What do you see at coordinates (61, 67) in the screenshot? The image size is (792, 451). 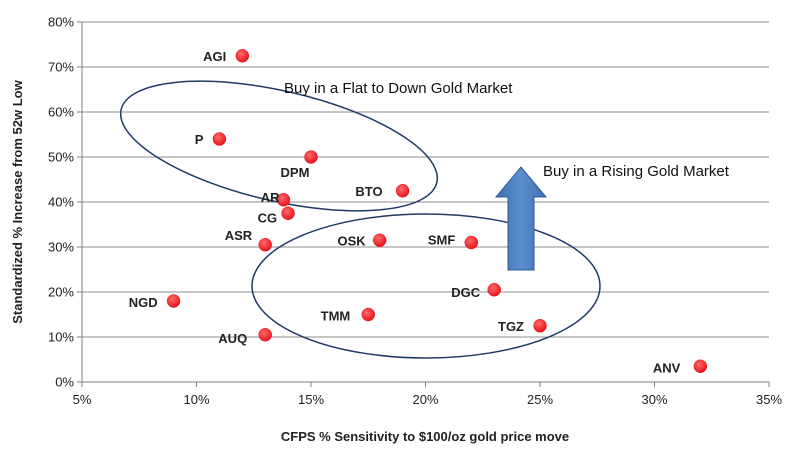 I see `y-tick-label-70: 70%` at bounding box center [61, 67].